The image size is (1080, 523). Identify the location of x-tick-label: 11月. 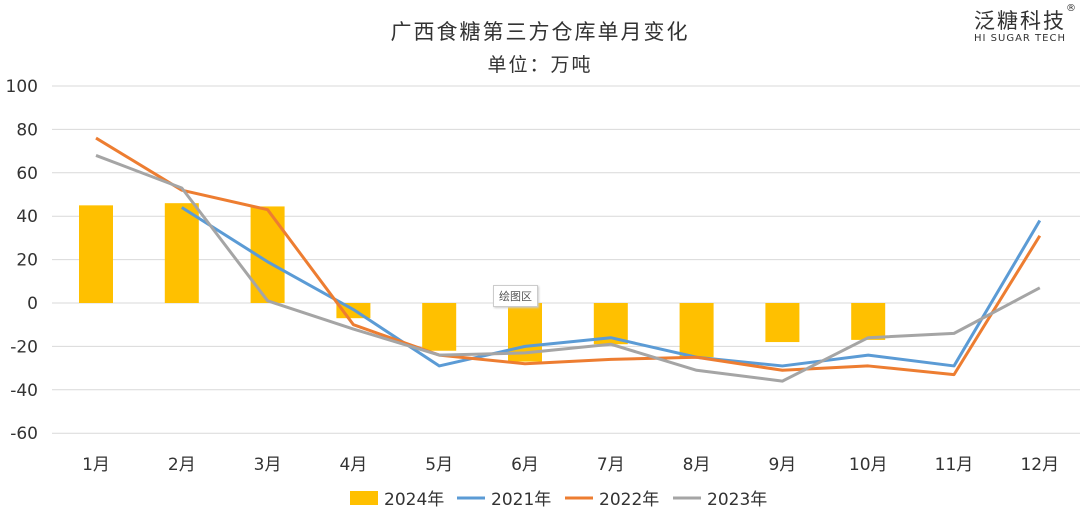
(954, 465).